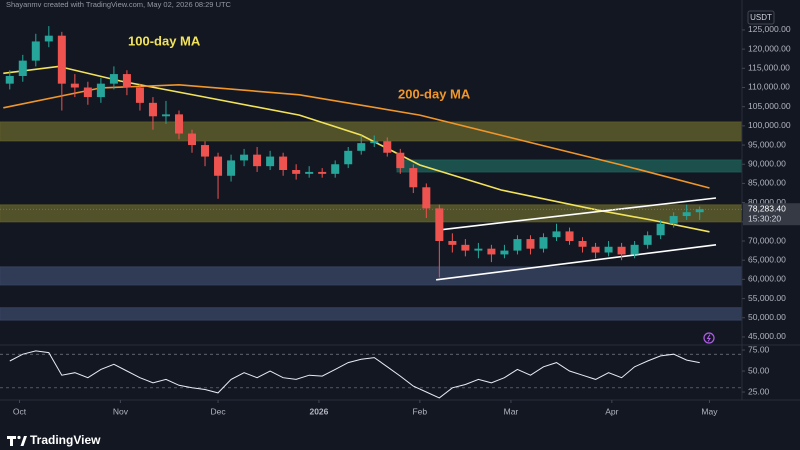 Image resolution: width=800 pixels, height=450 pixels. Describe the element at coordinates (759, 349) in the screenshot. I see `y-tick-label: 75.00` at that location.